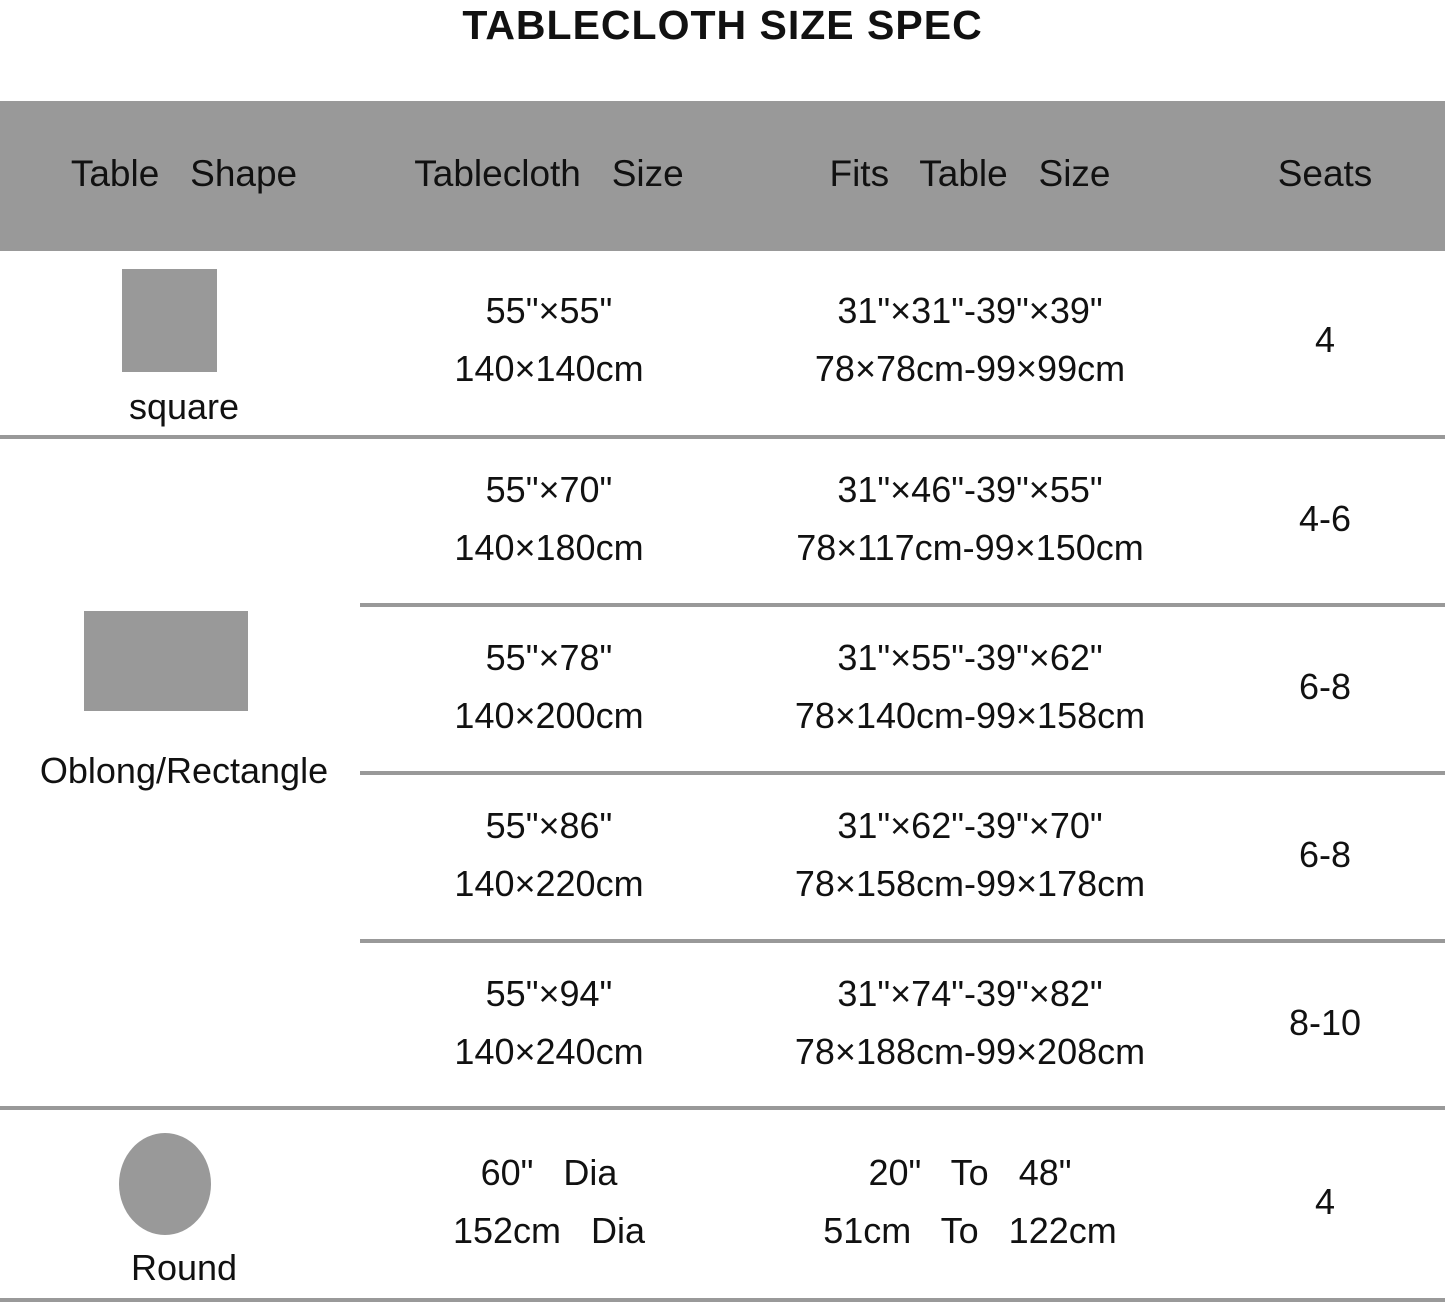 This screenshot has height=1306, width=1445. Describe the element at coordinates (549, 1051) in the screenshot. I see `tablecloth-size-cm: 140×240cm` at that location.